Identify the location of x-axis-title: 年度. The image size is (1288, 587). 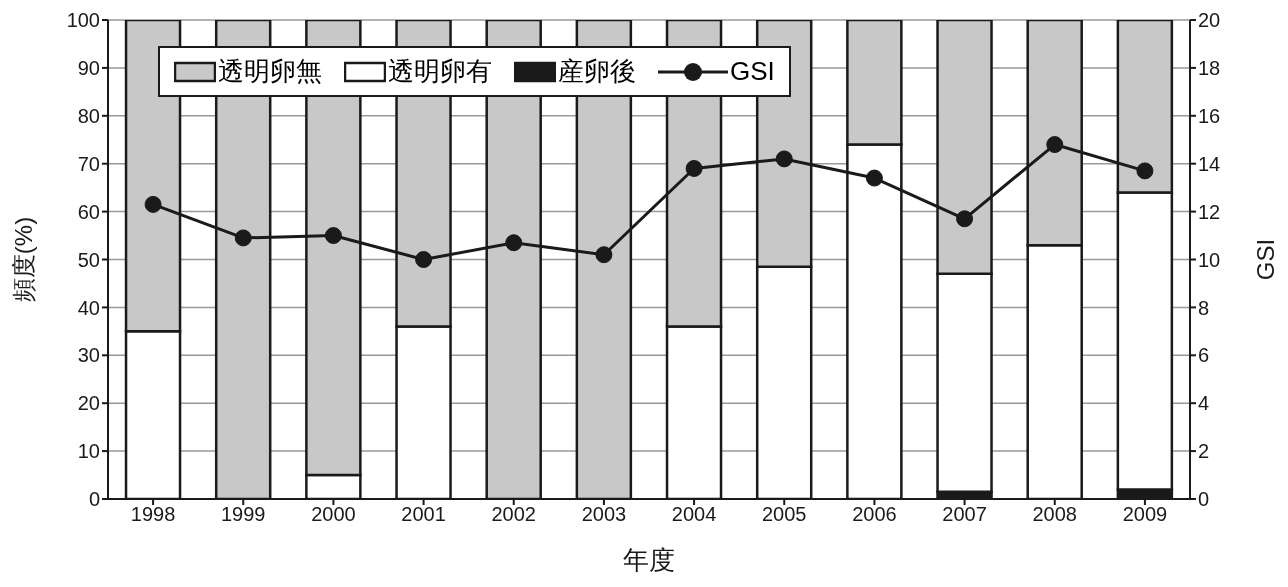
(649, 560).